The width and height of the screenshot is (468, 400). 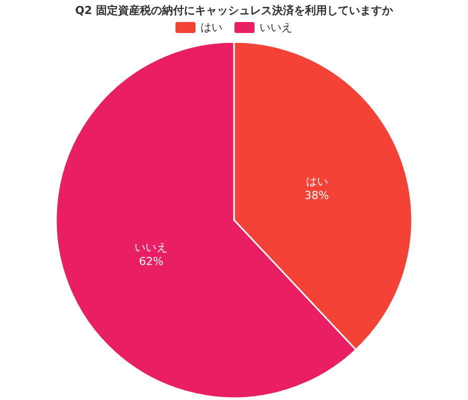 I want to click on slice-label: はい, so click(x=317, y=181).